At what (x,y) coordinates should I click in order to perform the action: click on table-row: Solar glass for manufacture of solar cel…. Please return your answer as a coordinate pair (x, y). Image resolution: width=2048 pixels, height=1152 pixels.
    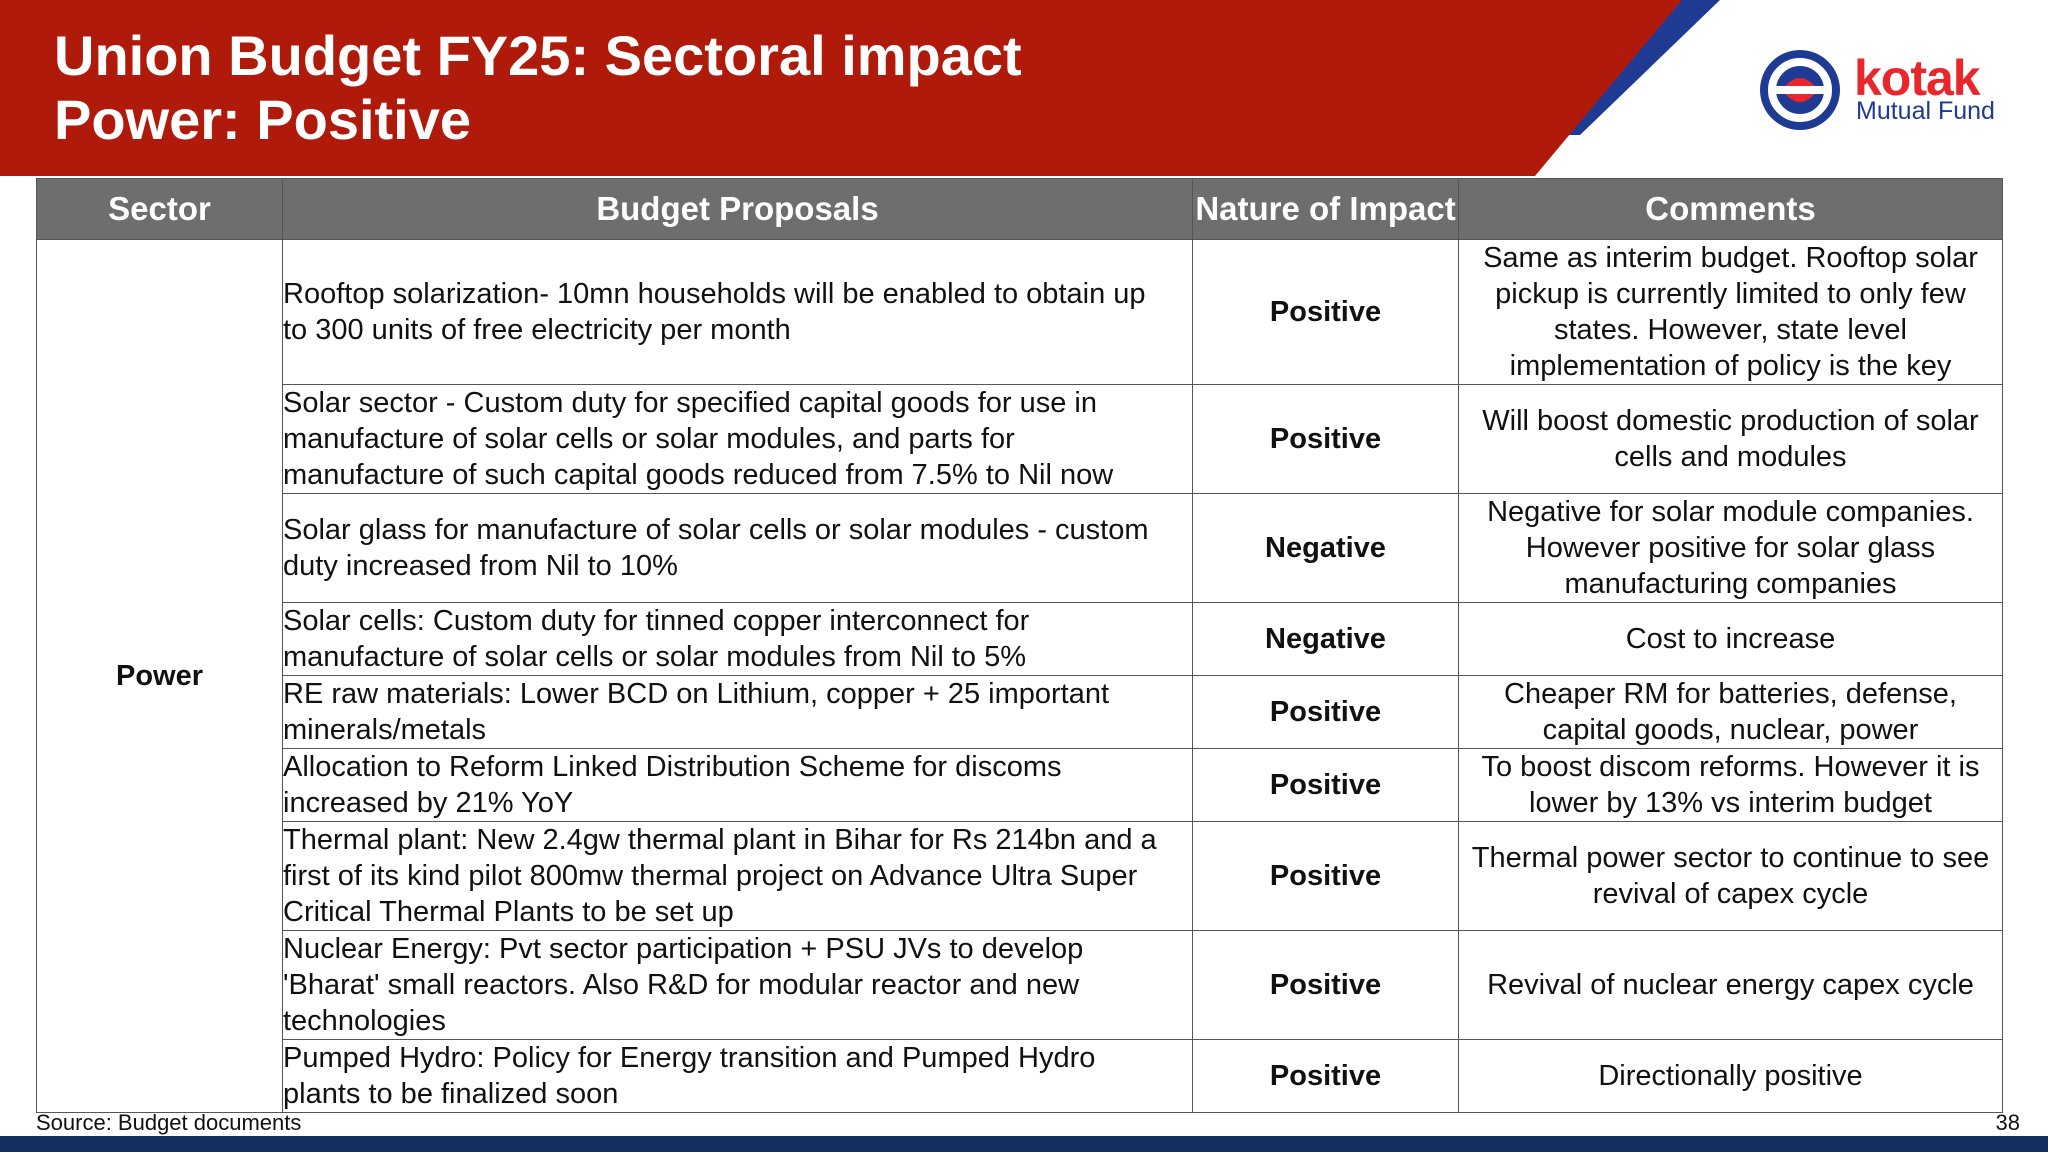
    Looking at the image, I should click on (1020, 548).